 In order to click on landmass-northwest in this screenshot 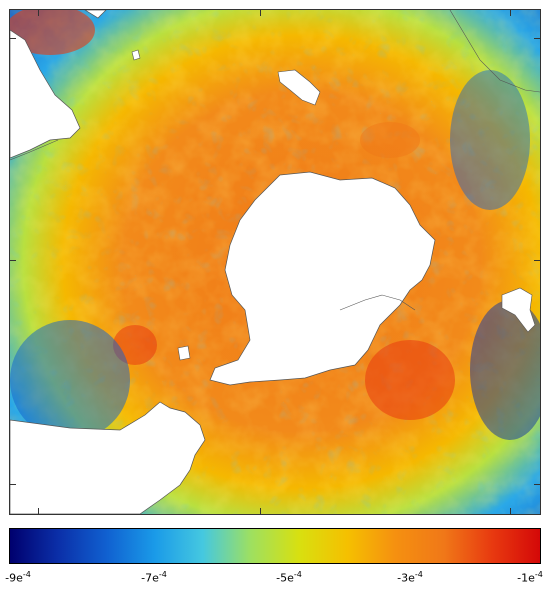, I will do `click(45, 94)`.